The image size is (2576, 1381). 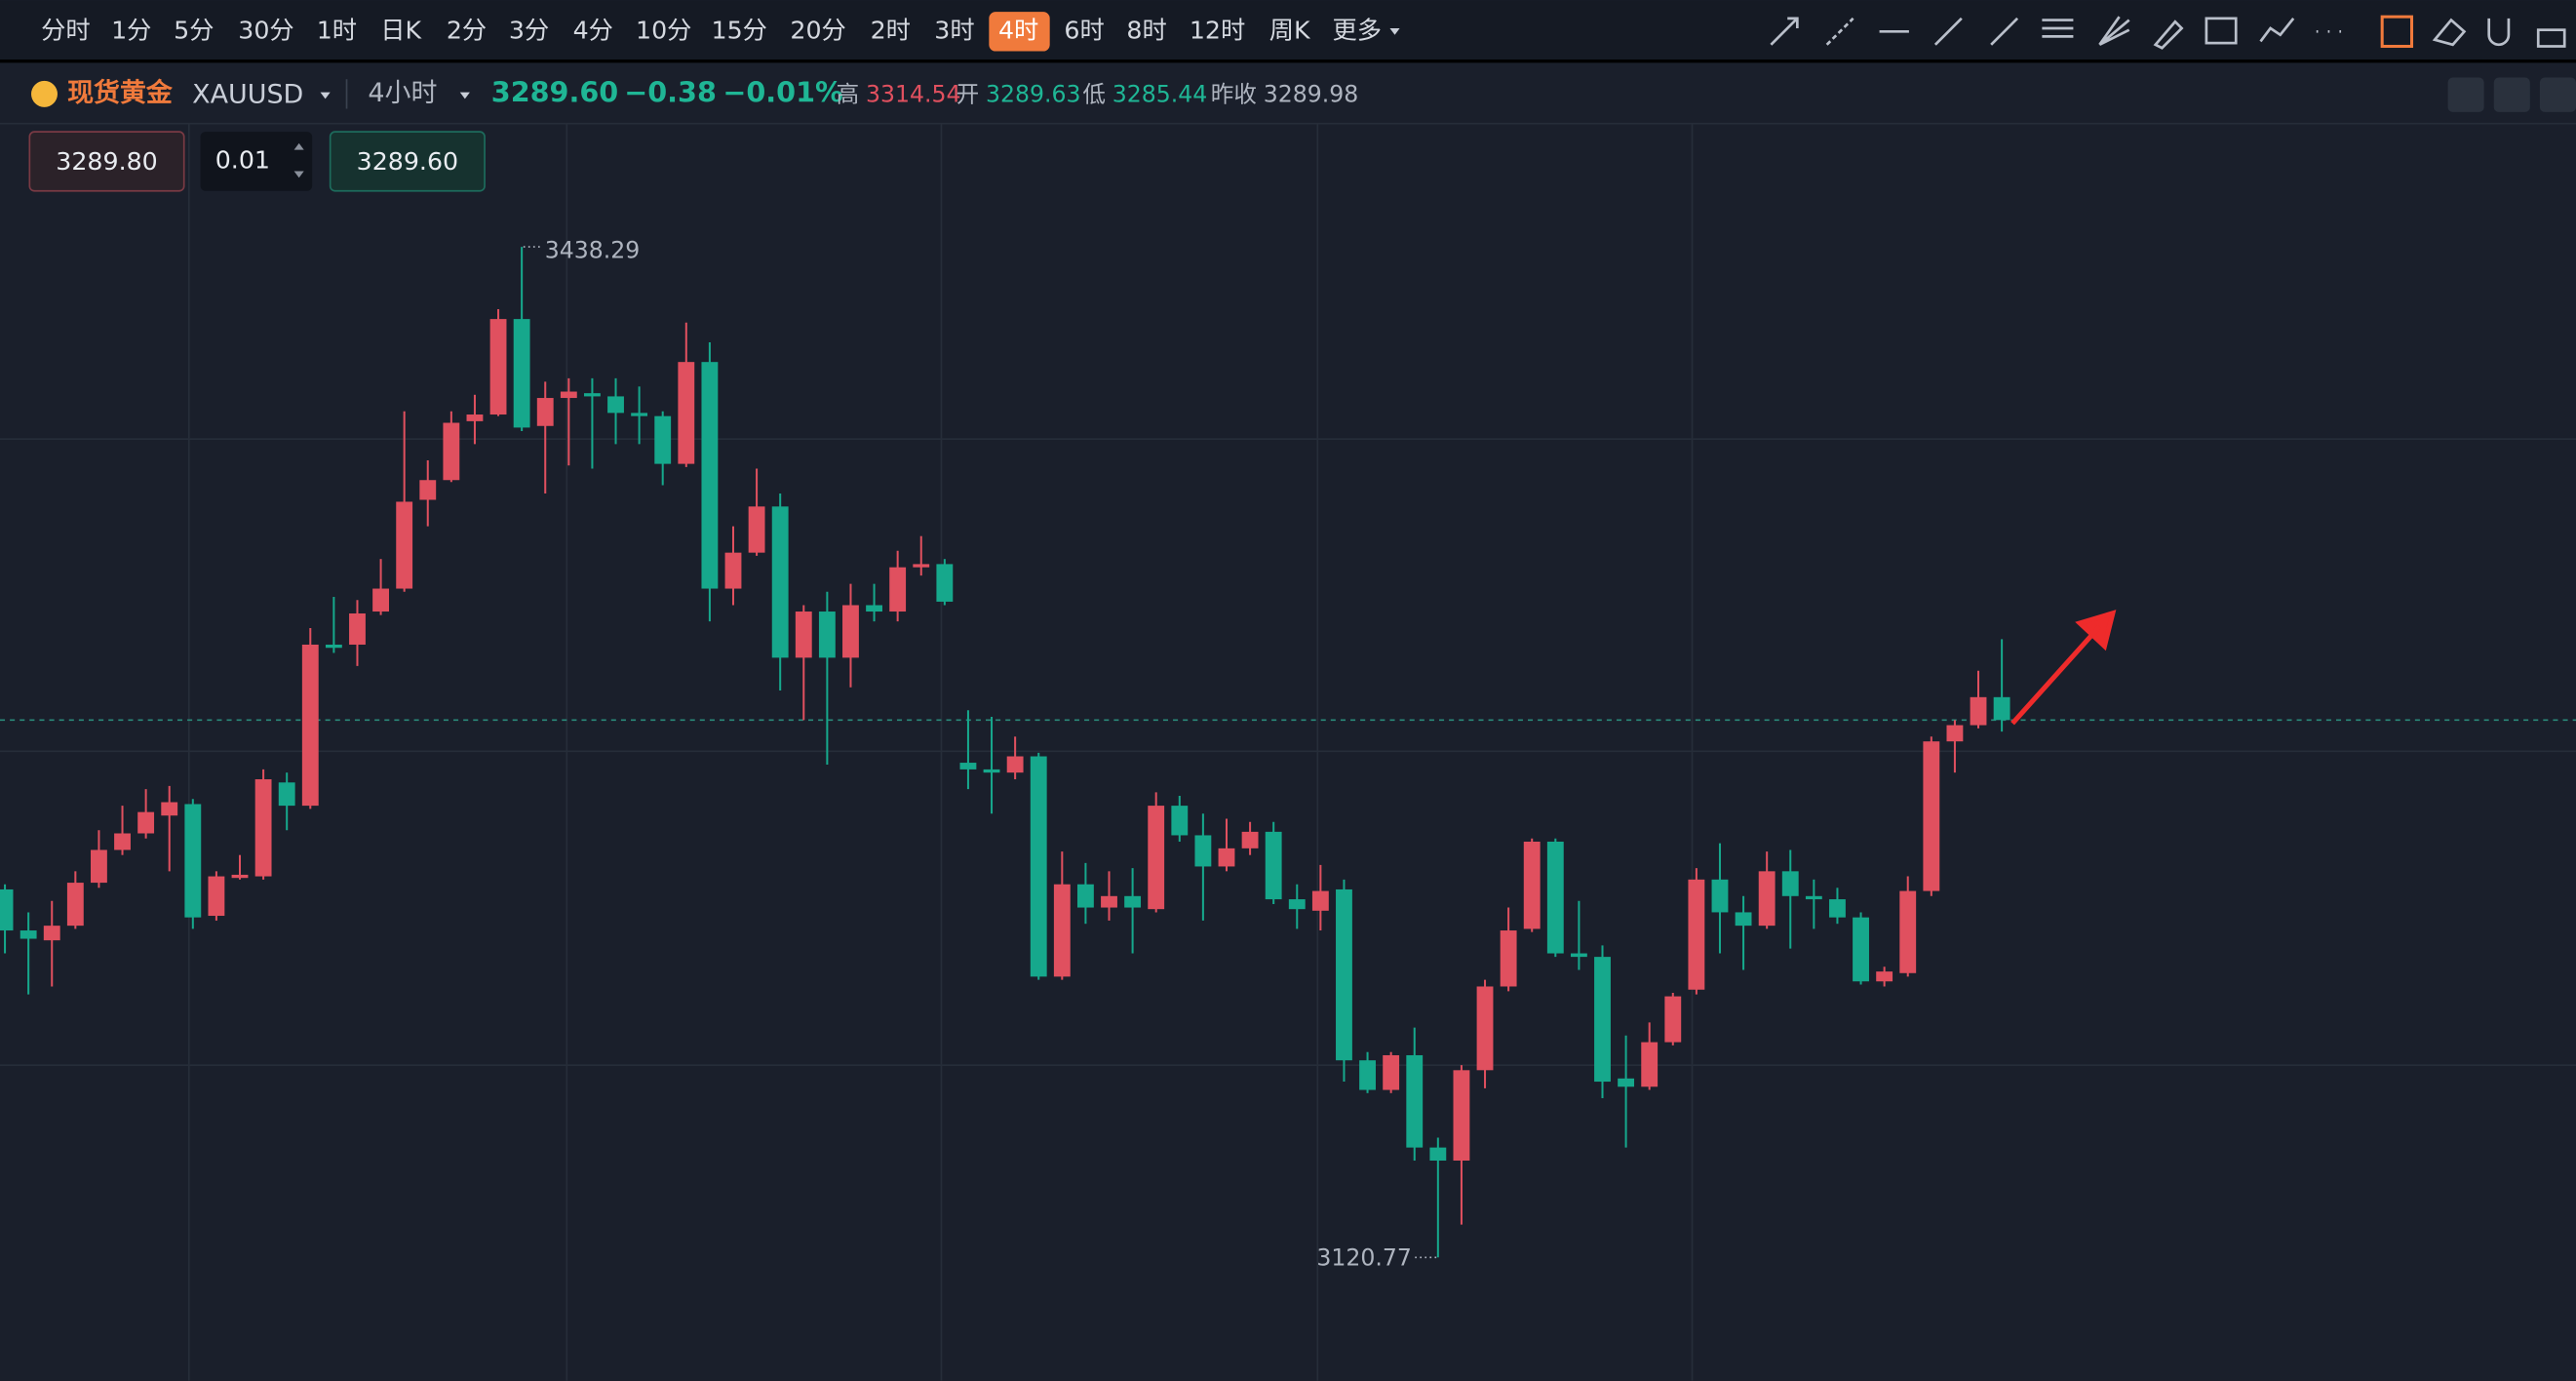 What do you see at coordinates (131, 30) in the screenshot?
I see `period-button: 1分` at bounding box center [131, 30].